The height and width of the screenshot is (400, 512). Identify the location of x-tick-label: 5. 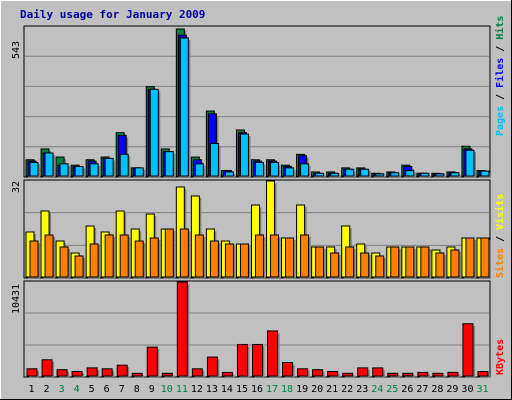
(92, 389).